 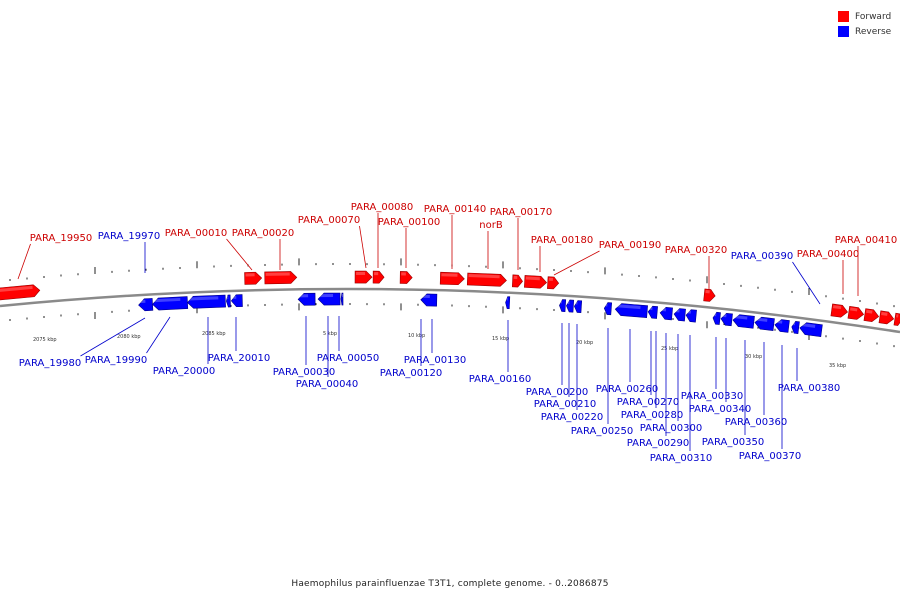 I want to click on gene-label-para-00210: PARA_00210, so click(x=565, y=404).